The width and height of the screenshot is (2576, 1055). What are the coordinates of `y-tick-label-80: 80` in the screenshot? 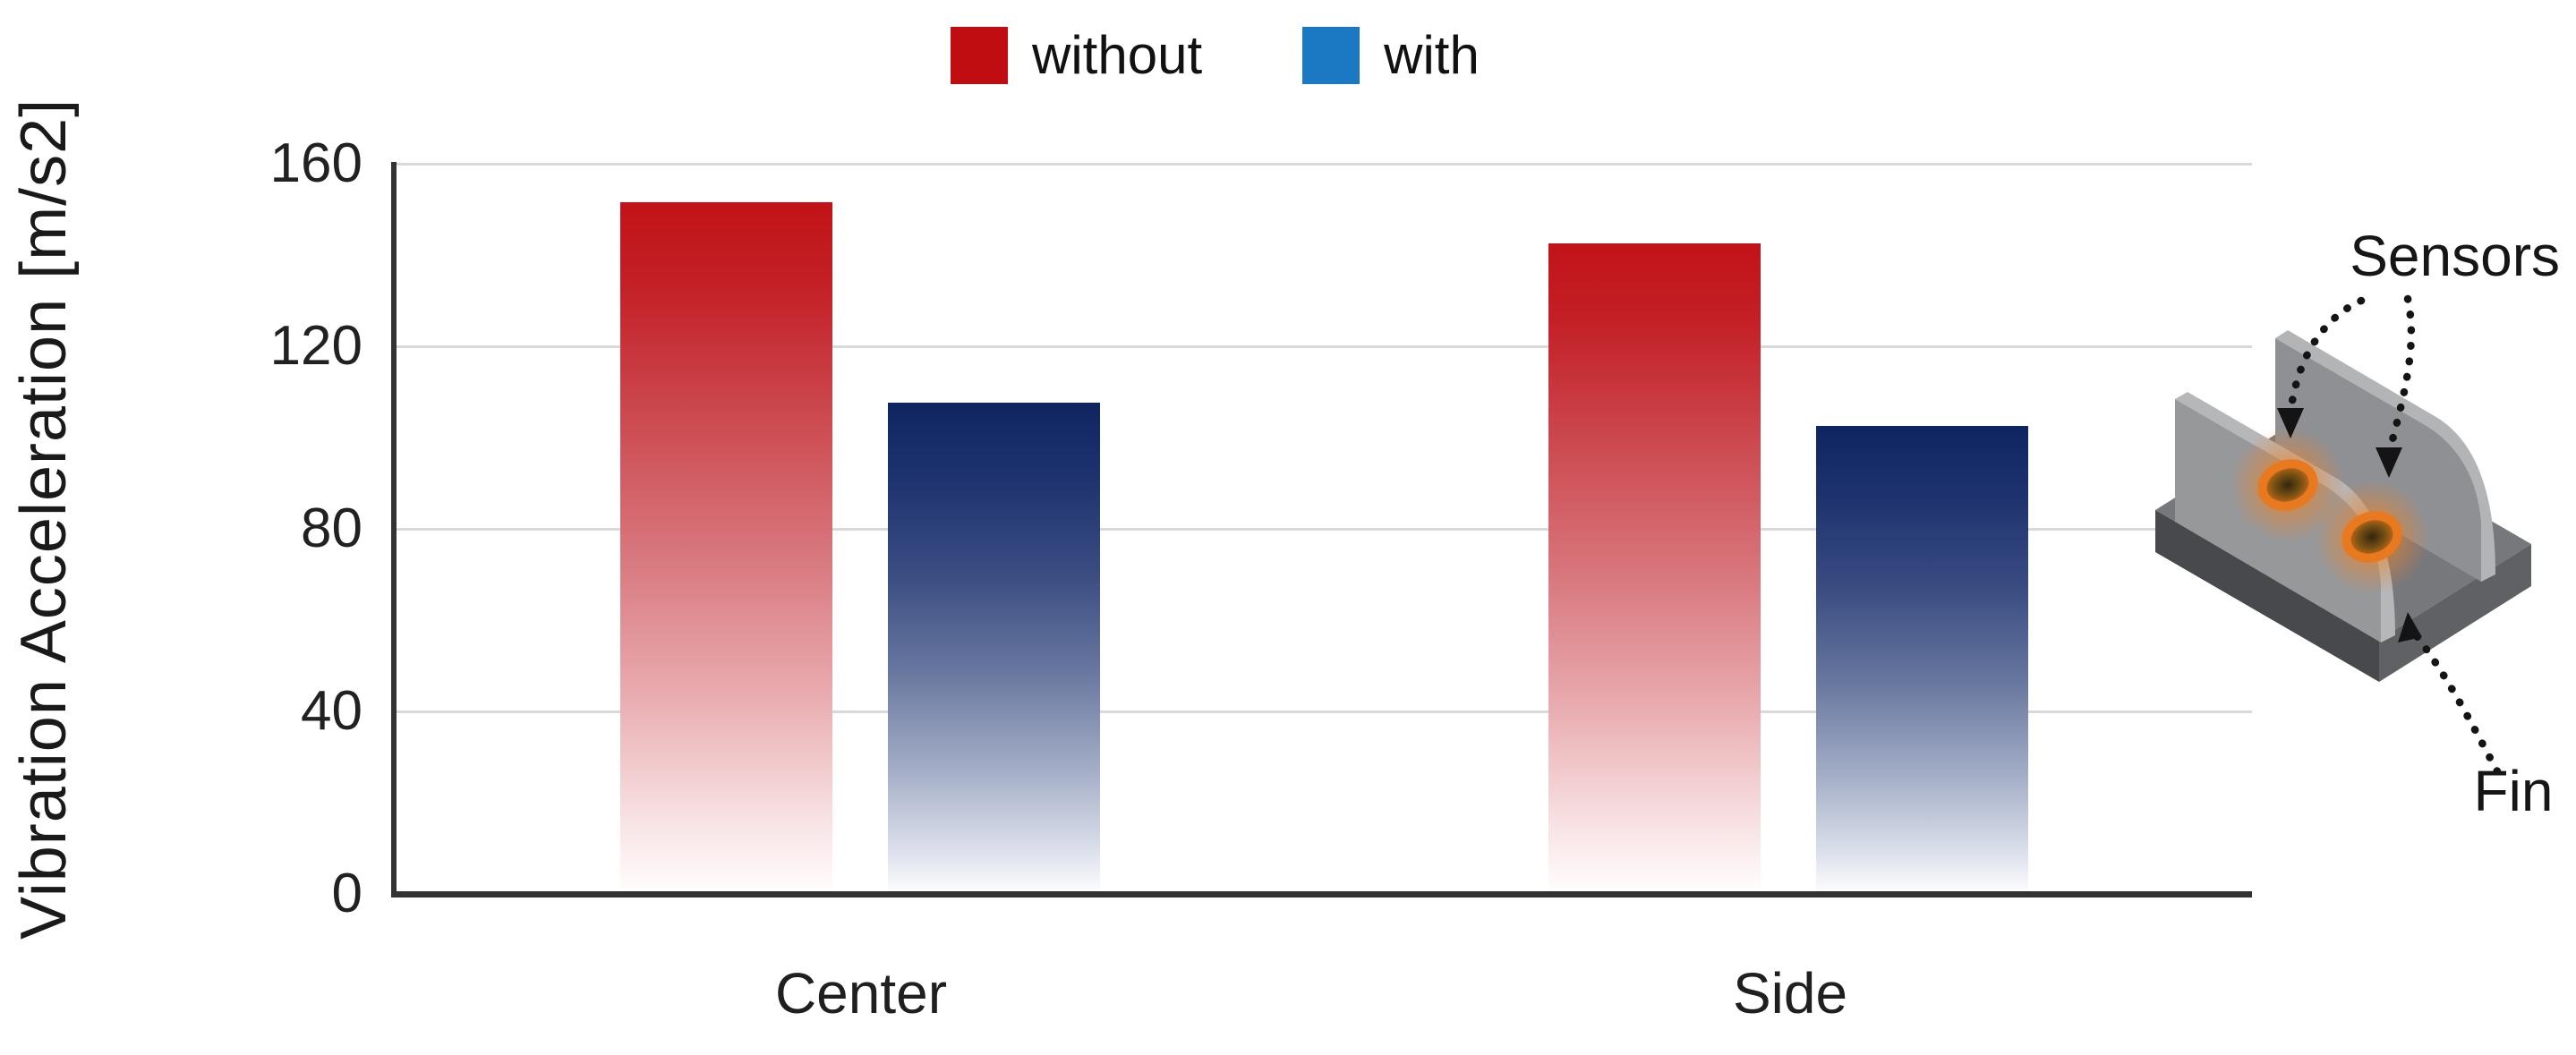 It's located at (332, 528).